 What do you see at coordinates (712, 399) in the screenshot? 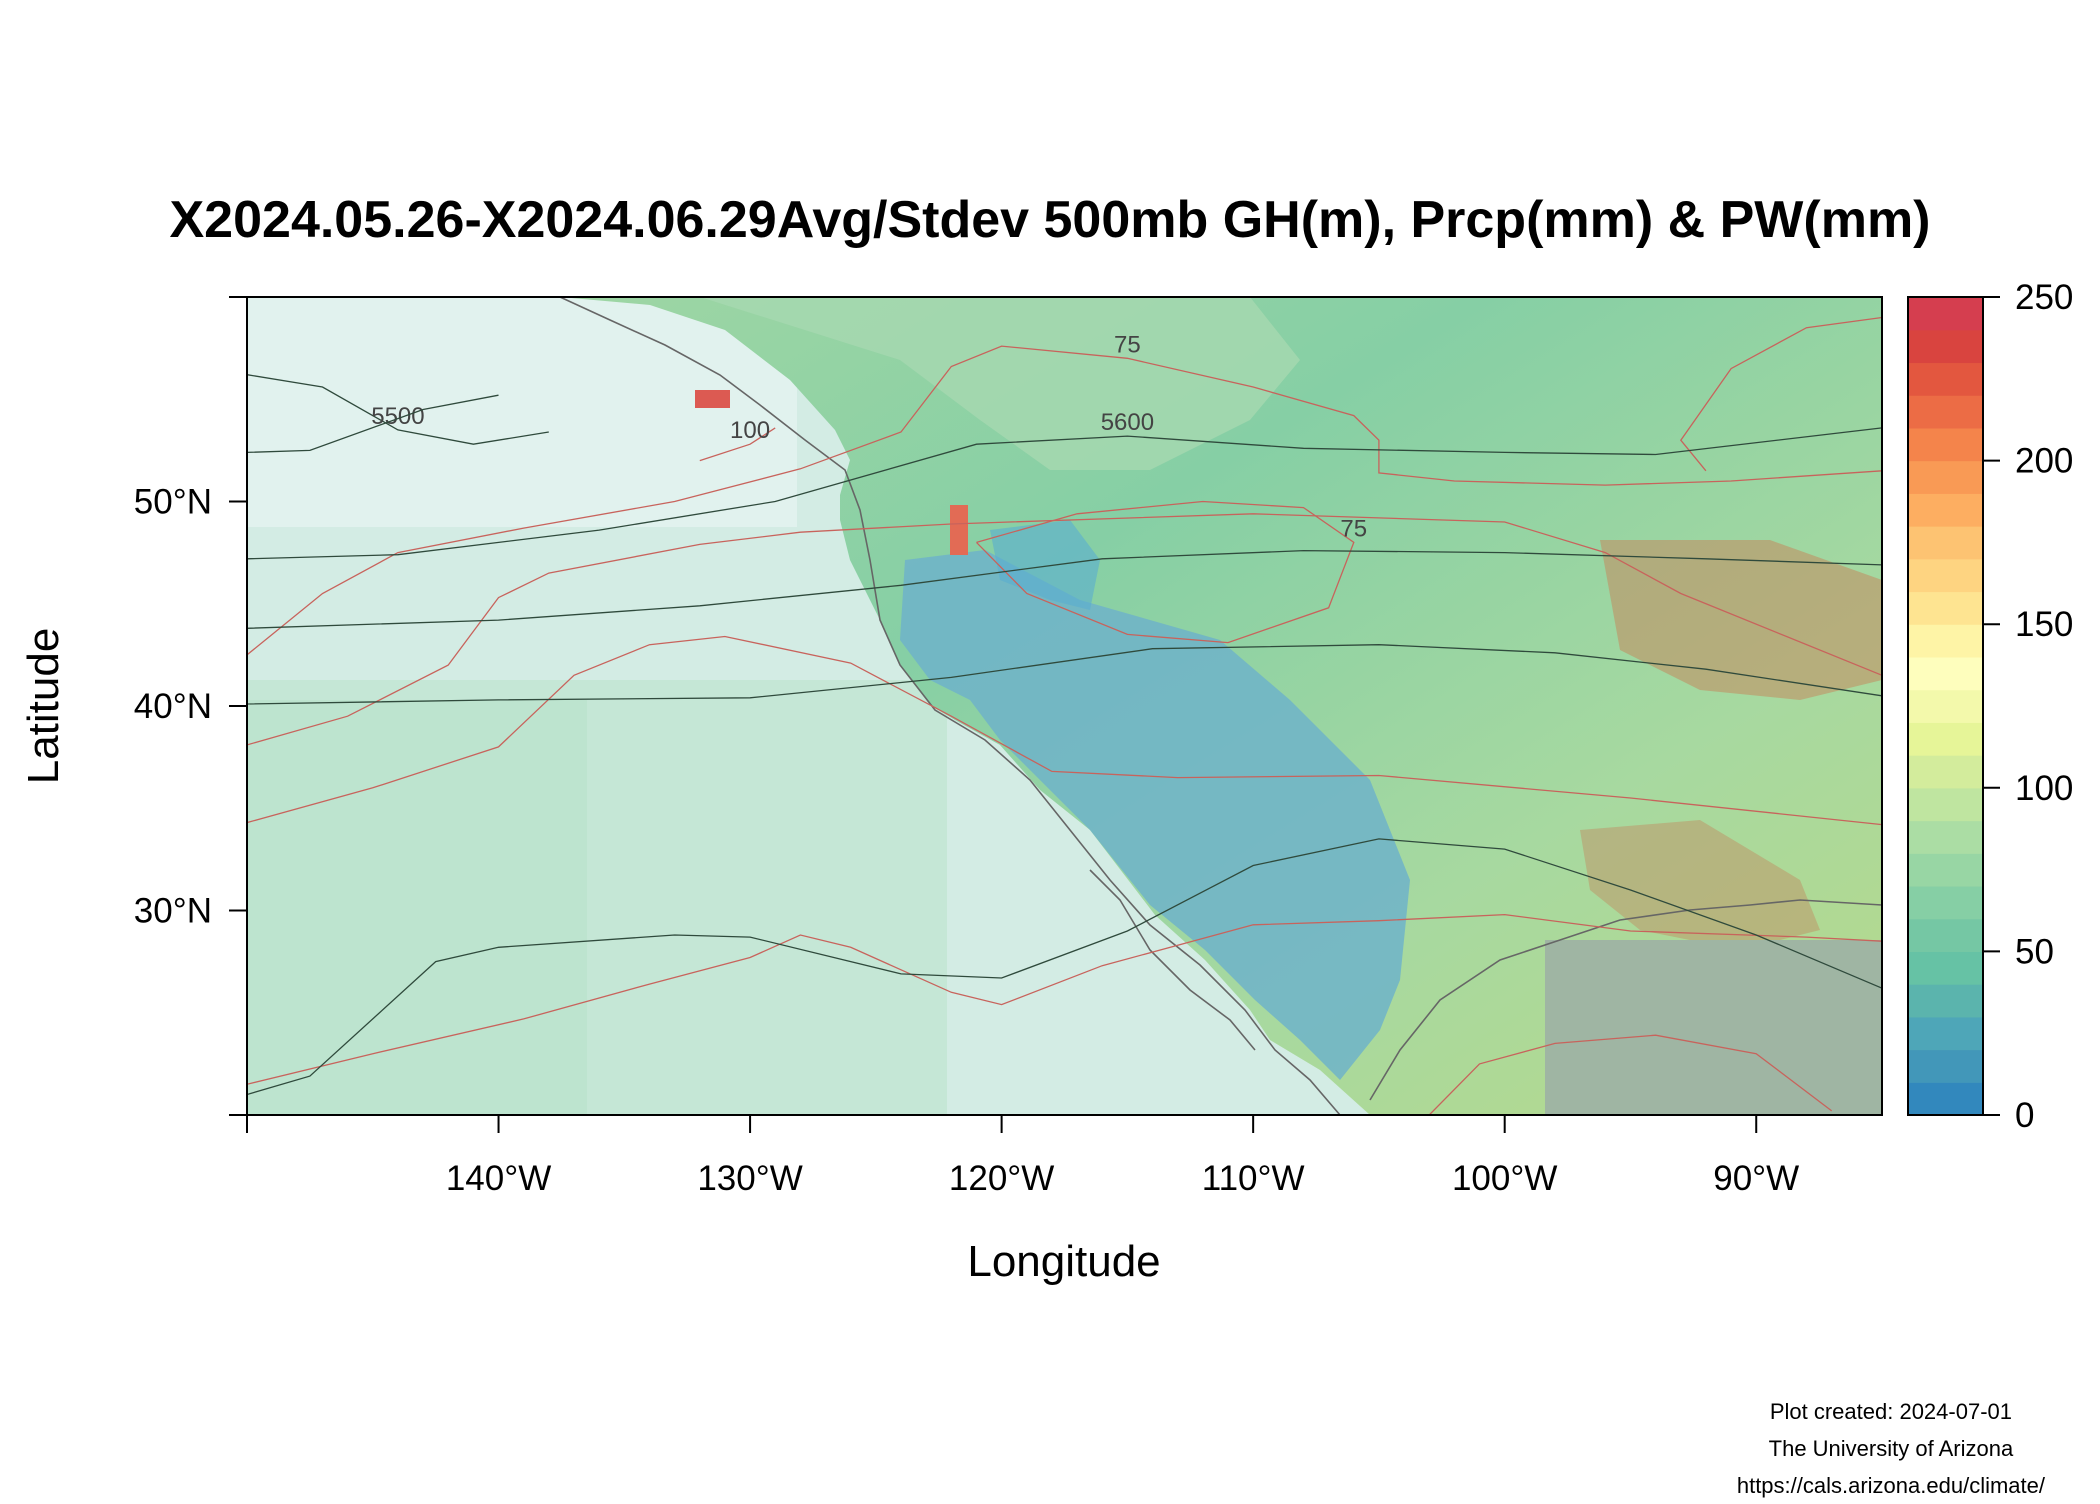
I see `bc-coast-wet-cell` at bounding box center [712, 399].